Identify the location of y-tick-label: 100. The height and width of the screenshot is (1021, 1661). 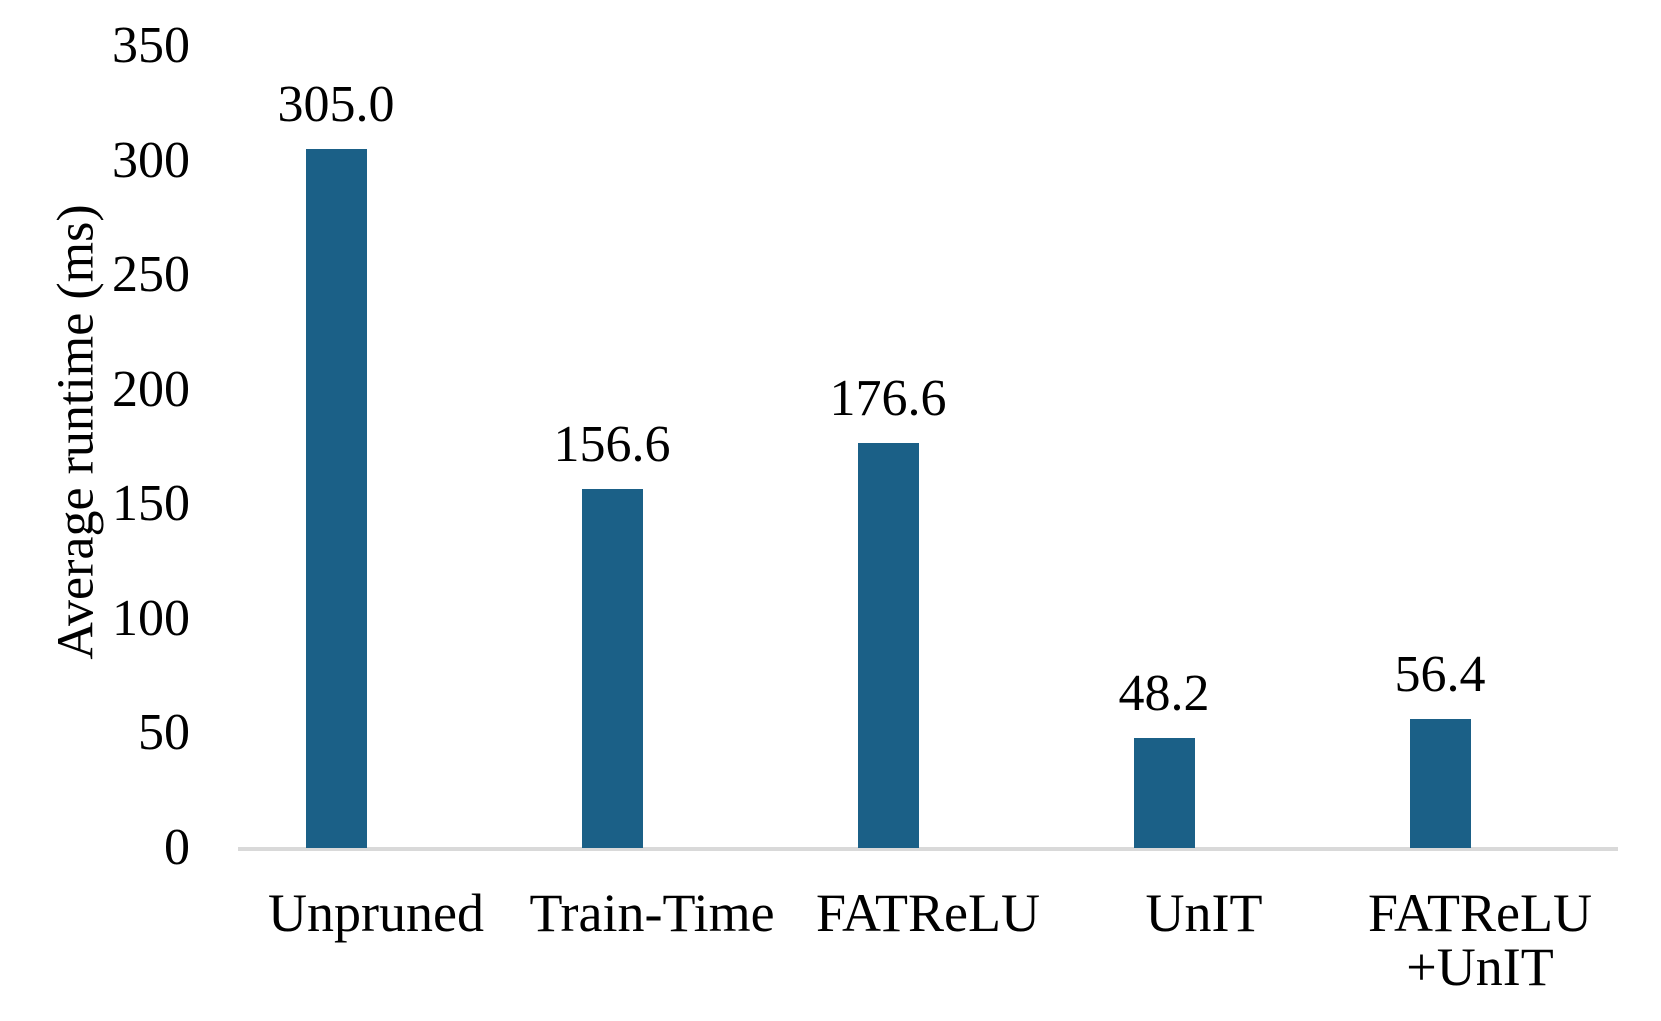
(151, 618).